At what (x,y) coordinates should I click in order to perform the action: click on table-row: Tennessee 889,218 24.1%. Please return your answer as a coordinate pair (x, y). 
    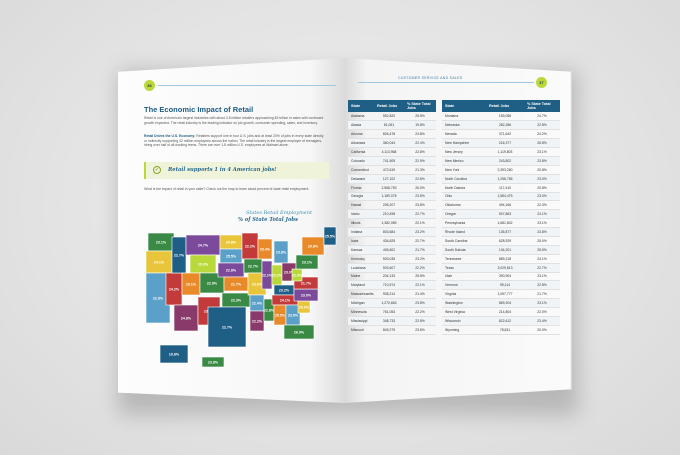
    Looking at the image, I should click on (501, 259).